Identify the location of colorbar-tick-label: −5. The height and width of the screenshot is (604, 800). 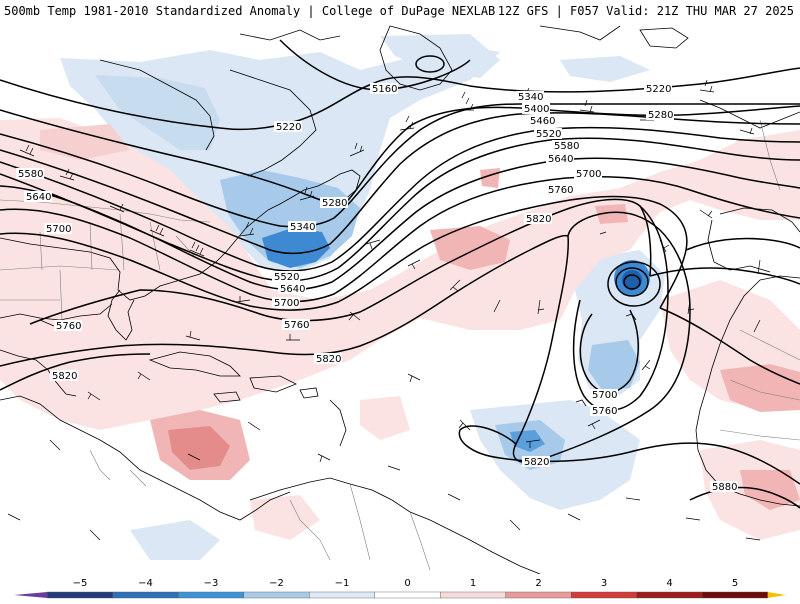
(80, 583).